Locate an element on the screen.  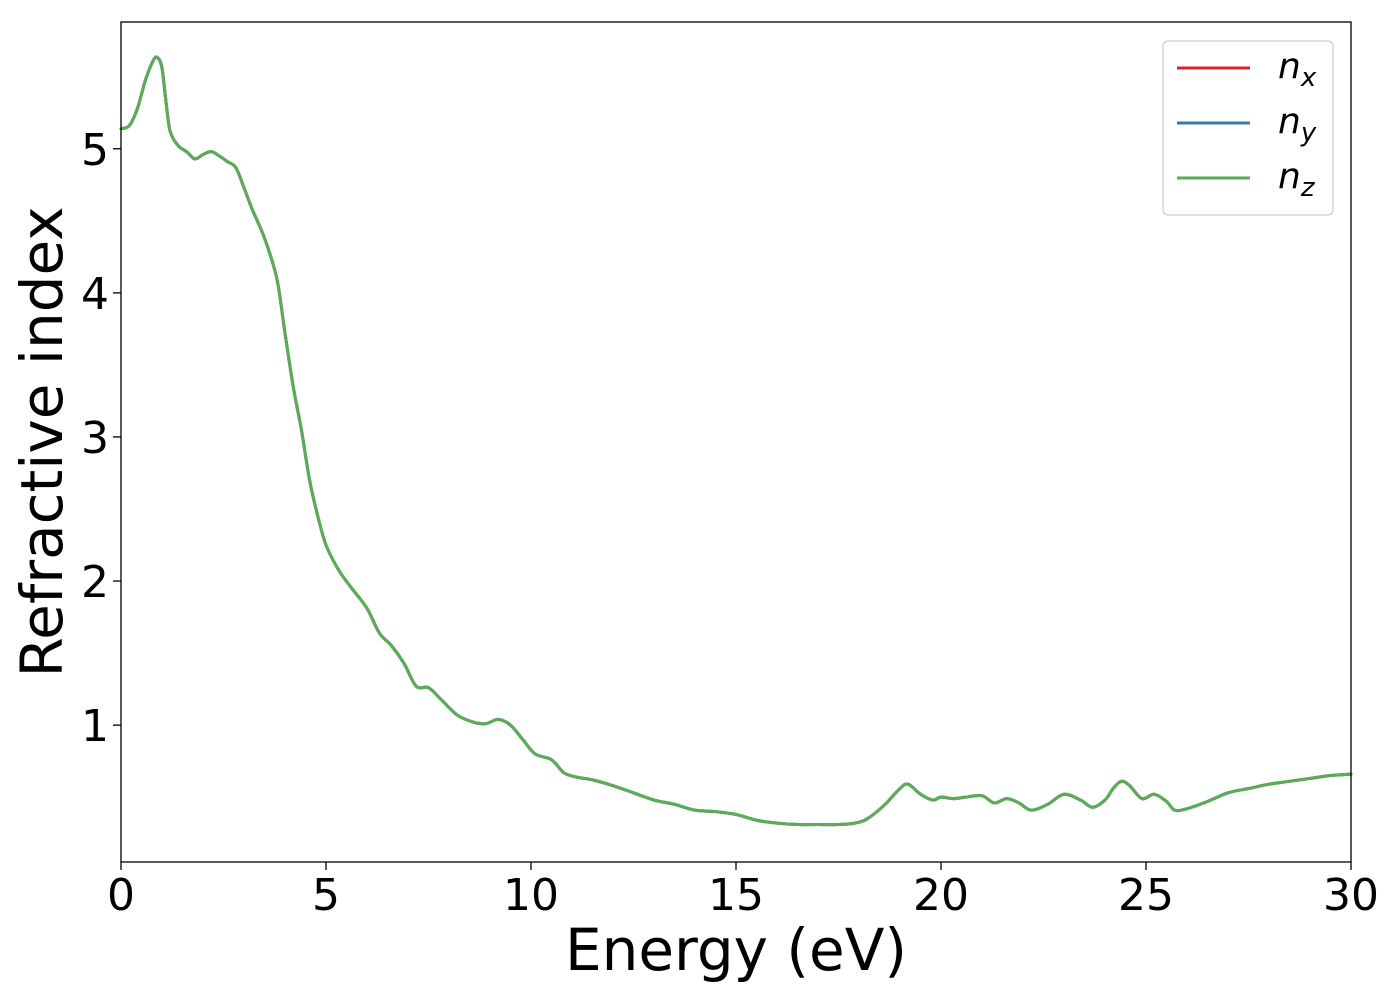
legend-label: nx is located at coordinates (1297, 69).